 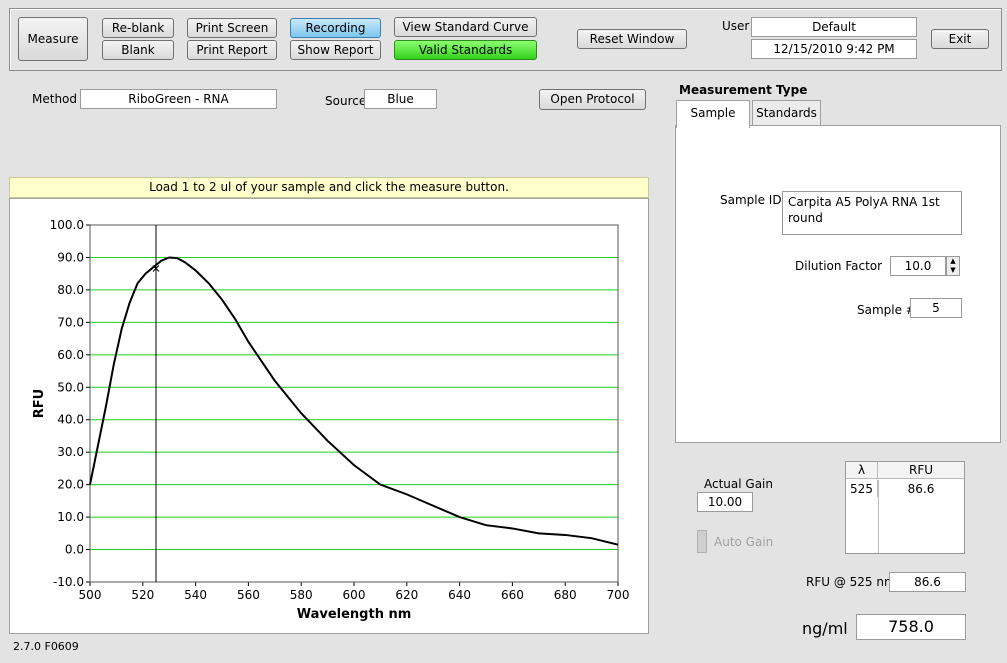 What do you see at coordinates (53, 39) in the screenshot?
I see `measure-button: Measure` at bounding box center [53, 39].